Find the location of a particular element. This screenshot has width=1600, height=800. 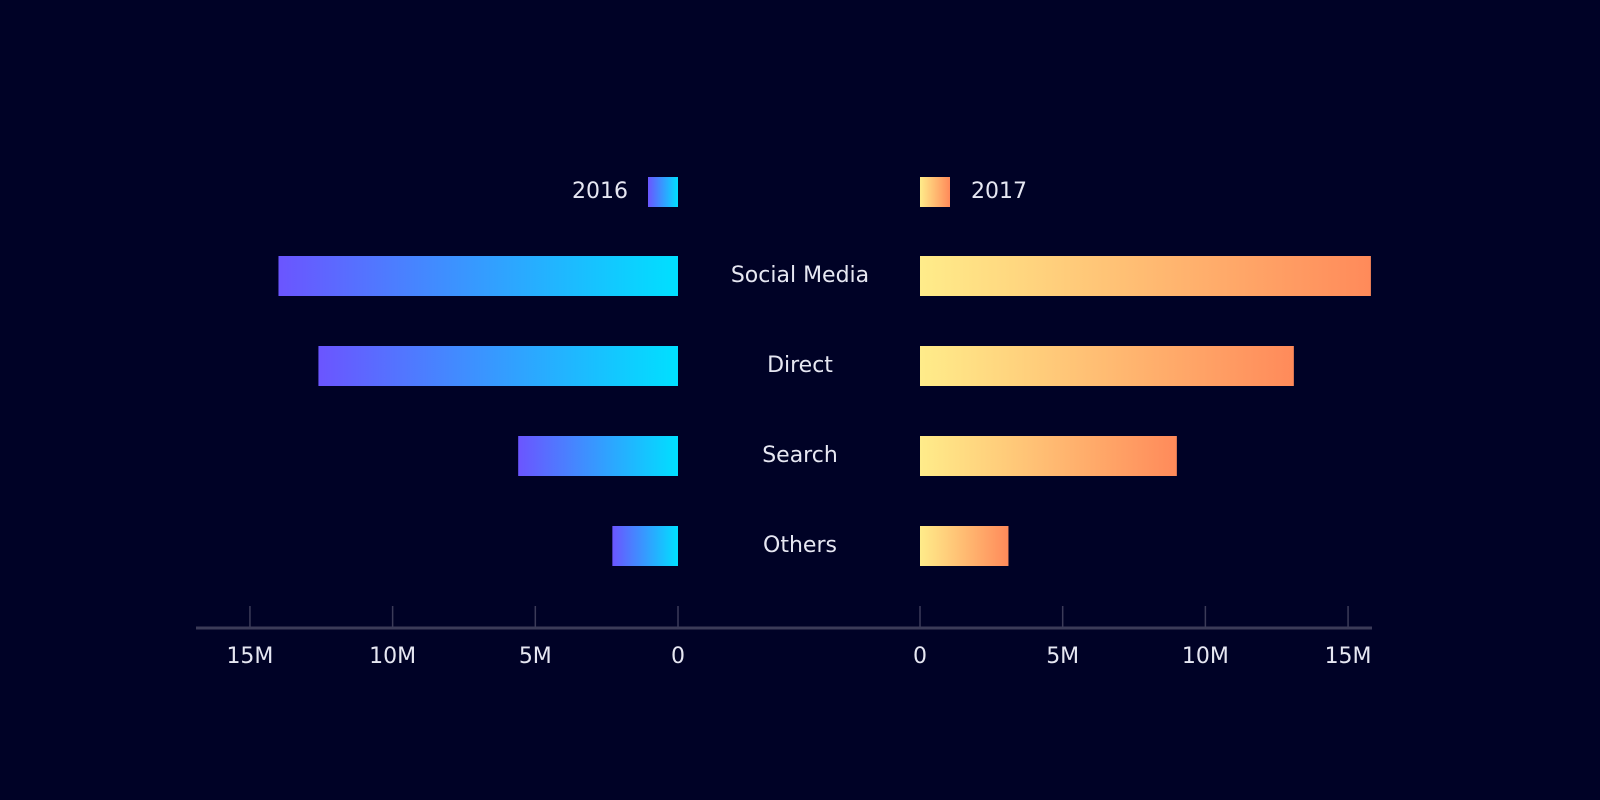

category-label: Social Media is located at coordinates (800, 275).